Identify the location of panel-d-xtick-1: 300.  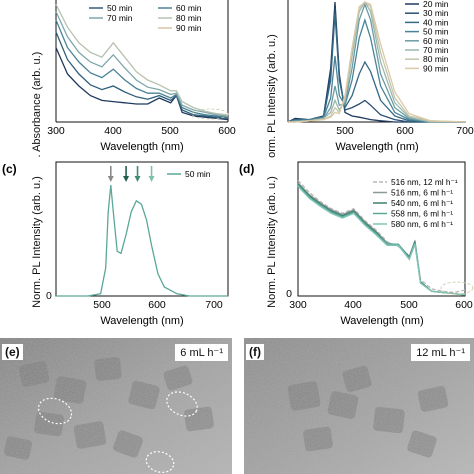
(298, 305).